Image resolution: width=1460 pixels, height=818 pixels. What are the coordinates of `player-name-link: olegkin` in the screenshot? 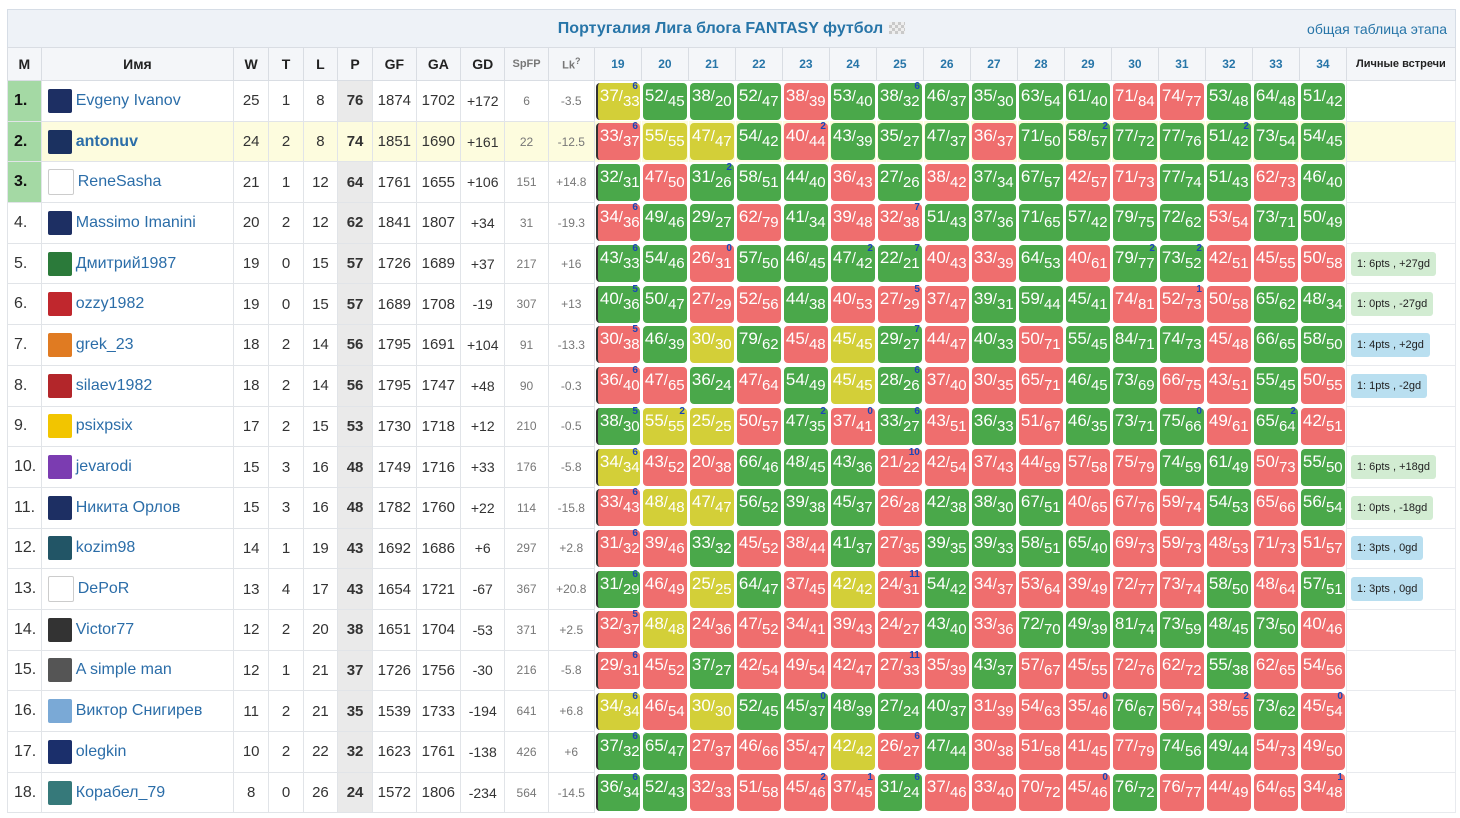 It's located at (101, 751).